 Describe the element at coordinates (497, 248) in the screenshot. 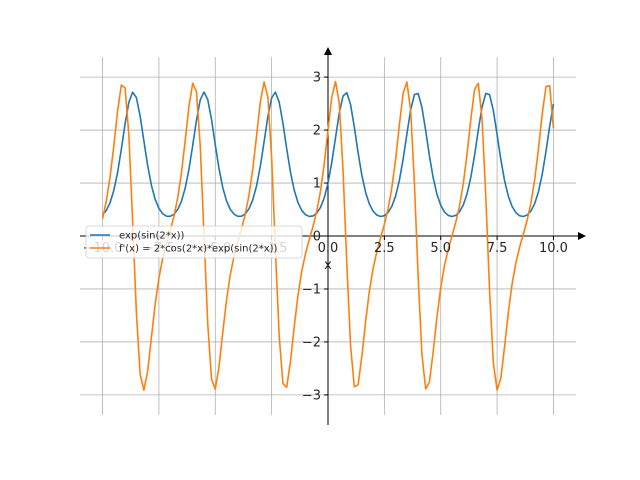

I see `x-tick-label: 7.5` at that location.